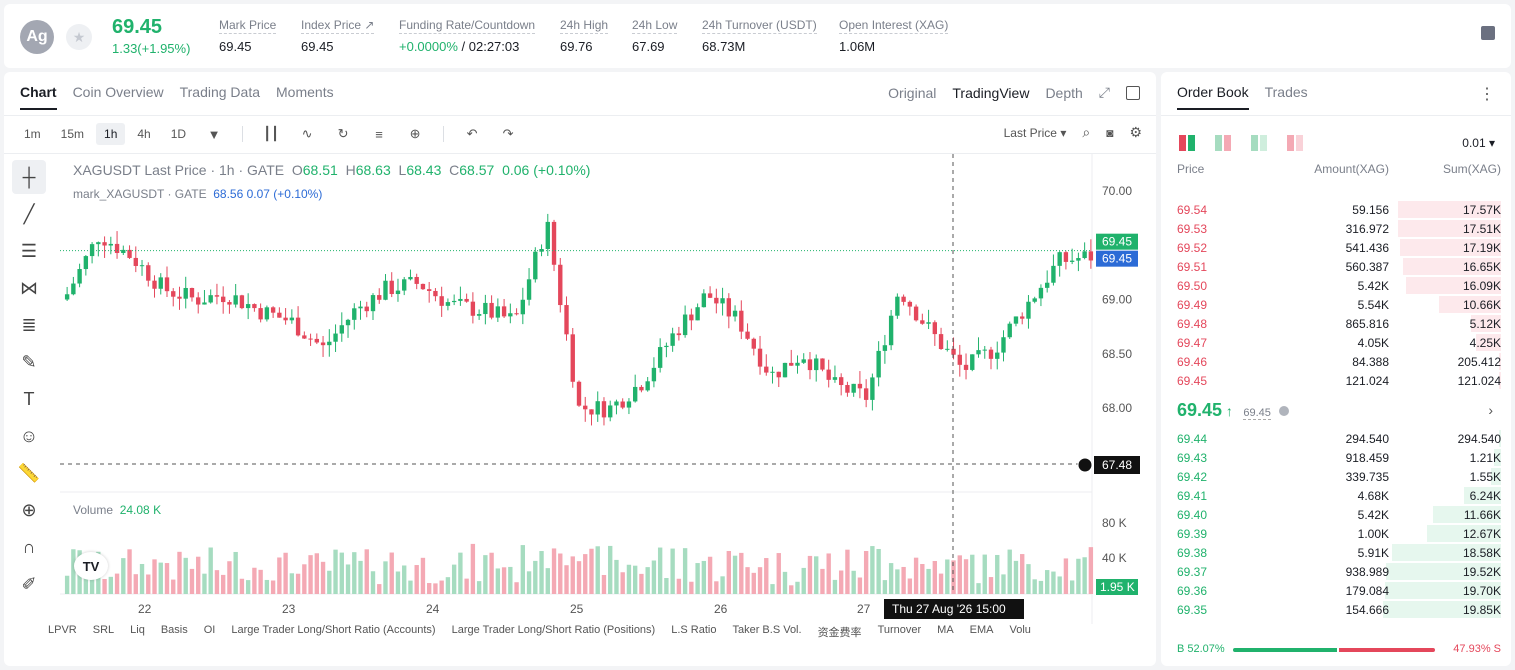 This screenshot has width=1515, height=670. What do you see at coordinates (1339, 438) in the screenshot?
I see `bid-row: 69.44 294.540 294.540` at bounding box center [1339, 438].